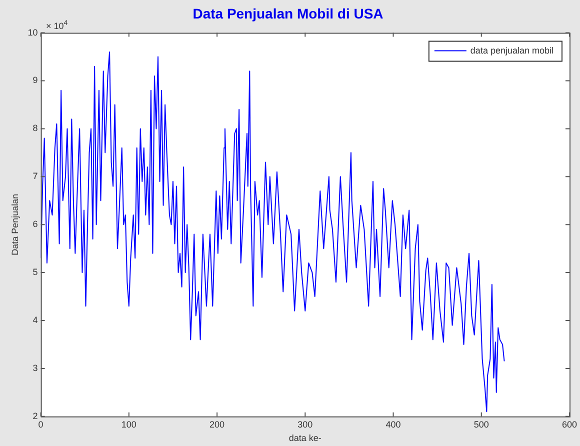 The height and width of the screenshot is (446, 580). I want to click on y-tick-label: 8, so click(35, 128).